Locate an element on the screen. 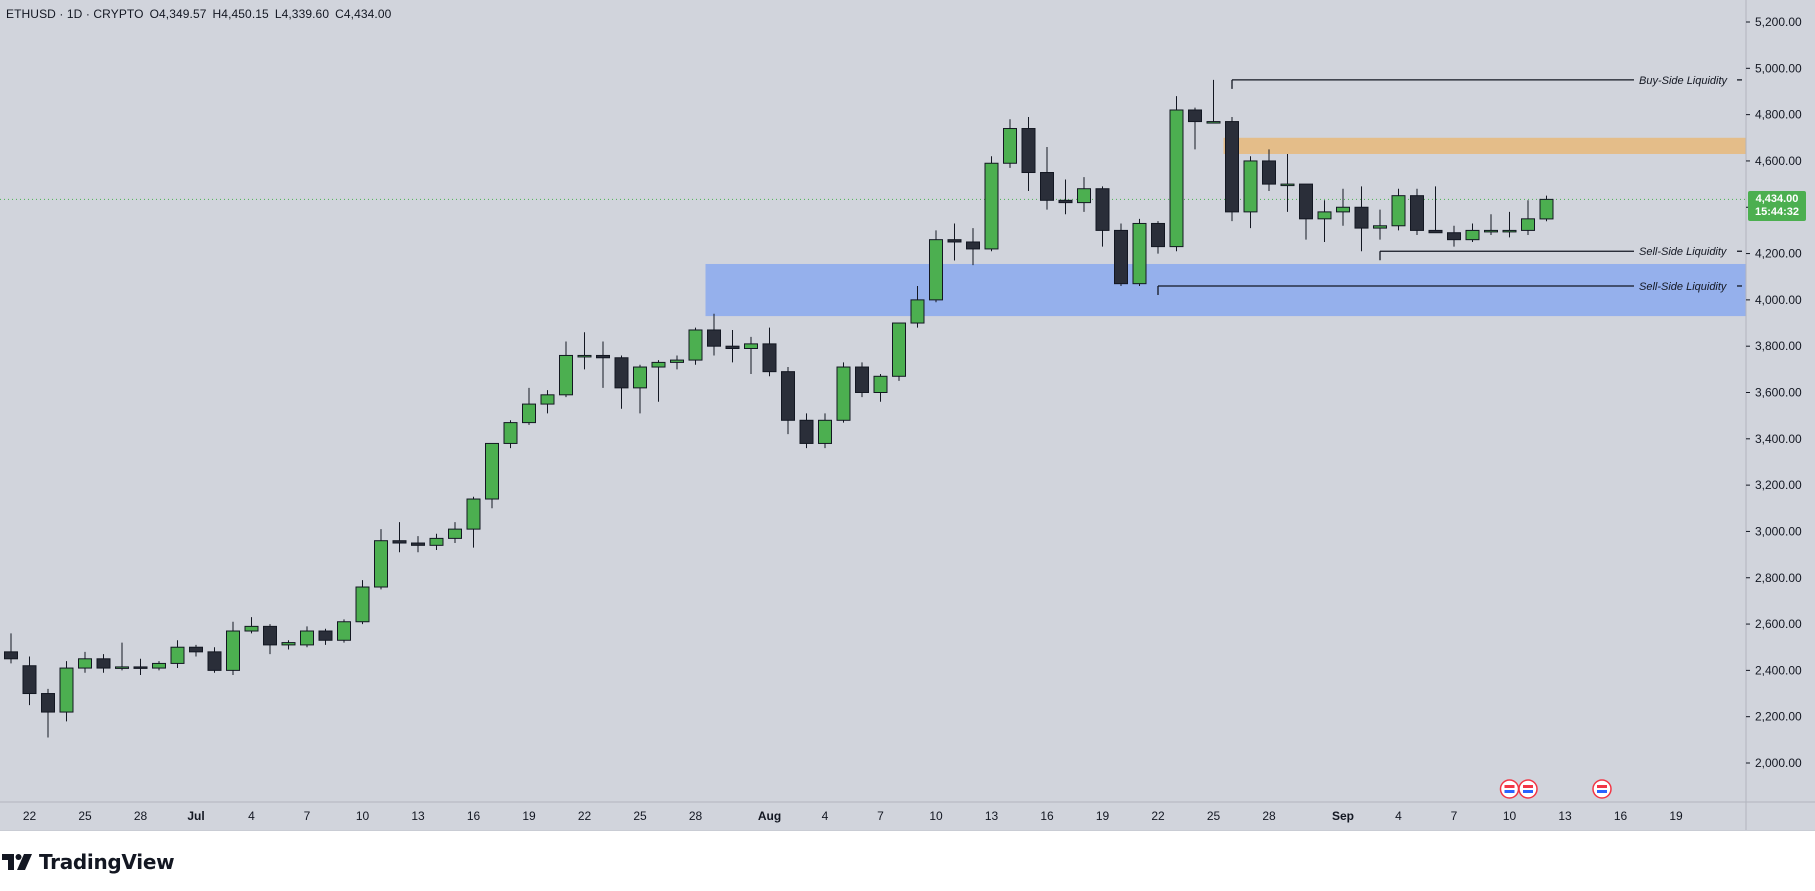  symbol-label: ETHUSD · 1D · CRYPTO is located at coordinates (75, 14).